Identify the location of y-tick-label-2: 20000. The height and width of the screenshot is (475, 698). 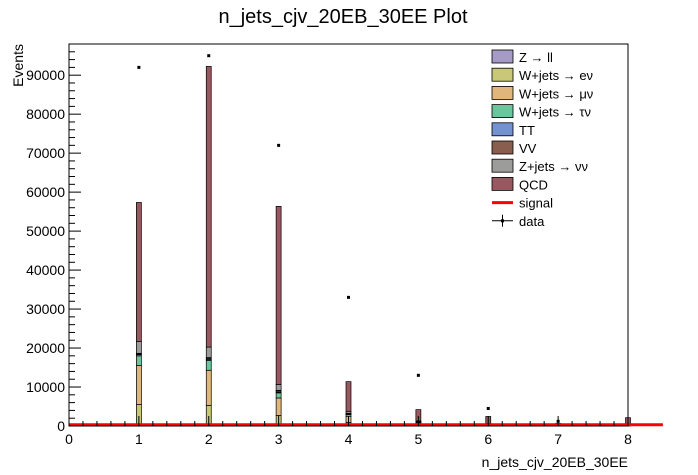
(45, 348).